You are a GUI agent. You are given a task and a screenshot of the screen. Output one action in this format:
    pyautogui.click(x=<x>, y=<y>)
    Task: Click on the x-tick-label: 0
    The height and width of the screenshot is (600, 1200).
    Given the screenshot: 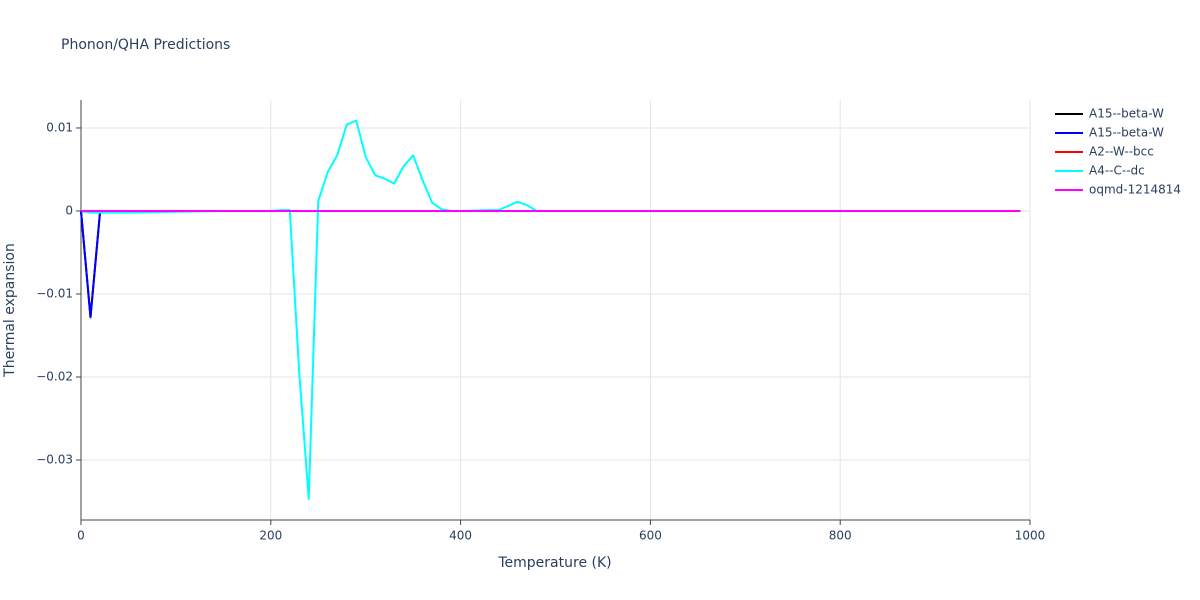 What is the action you would take?
    pyautogui.click(x=81, y=536)
    